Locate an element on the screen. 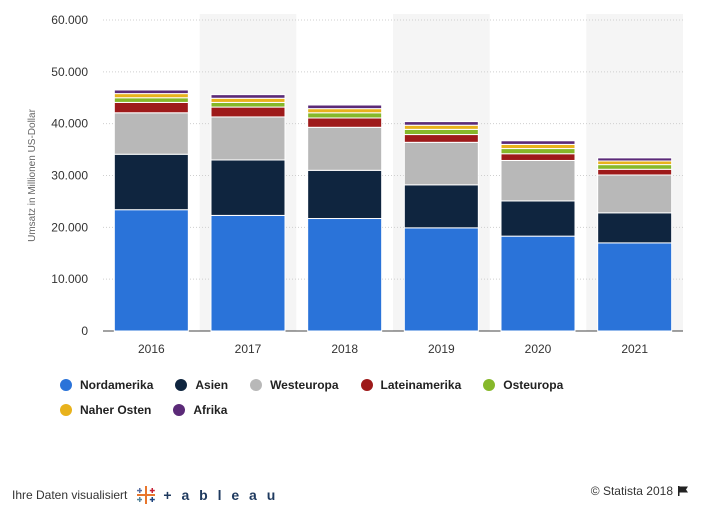  y-tick-label: 40.000 is located at coordinates (69, 124).